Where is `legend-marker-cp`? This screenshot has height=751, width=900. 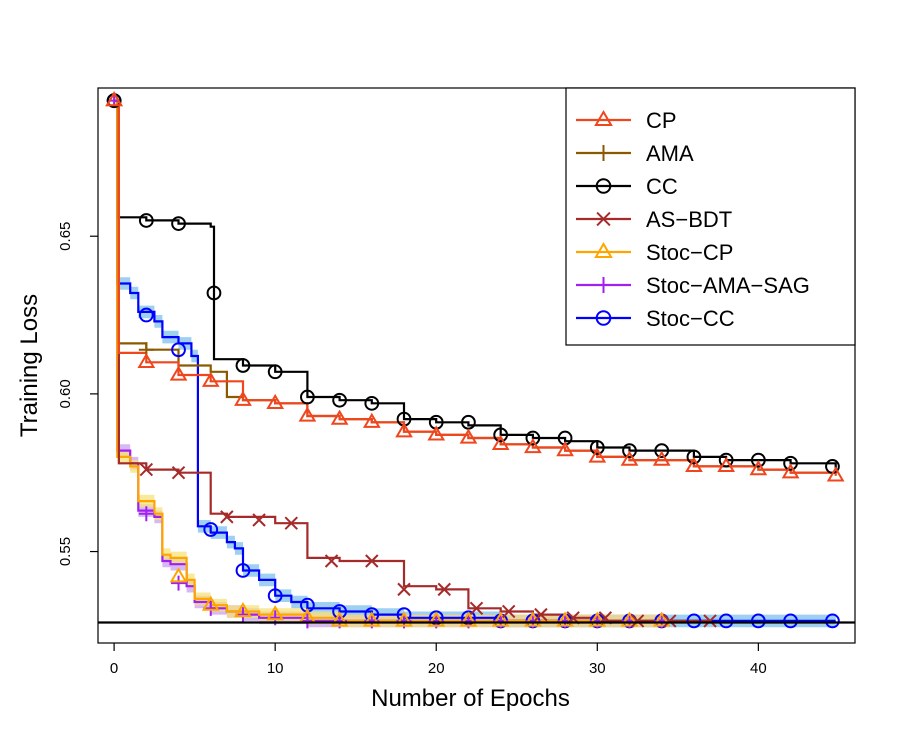 legend-marker-cp is located at coordinates (603, 118).